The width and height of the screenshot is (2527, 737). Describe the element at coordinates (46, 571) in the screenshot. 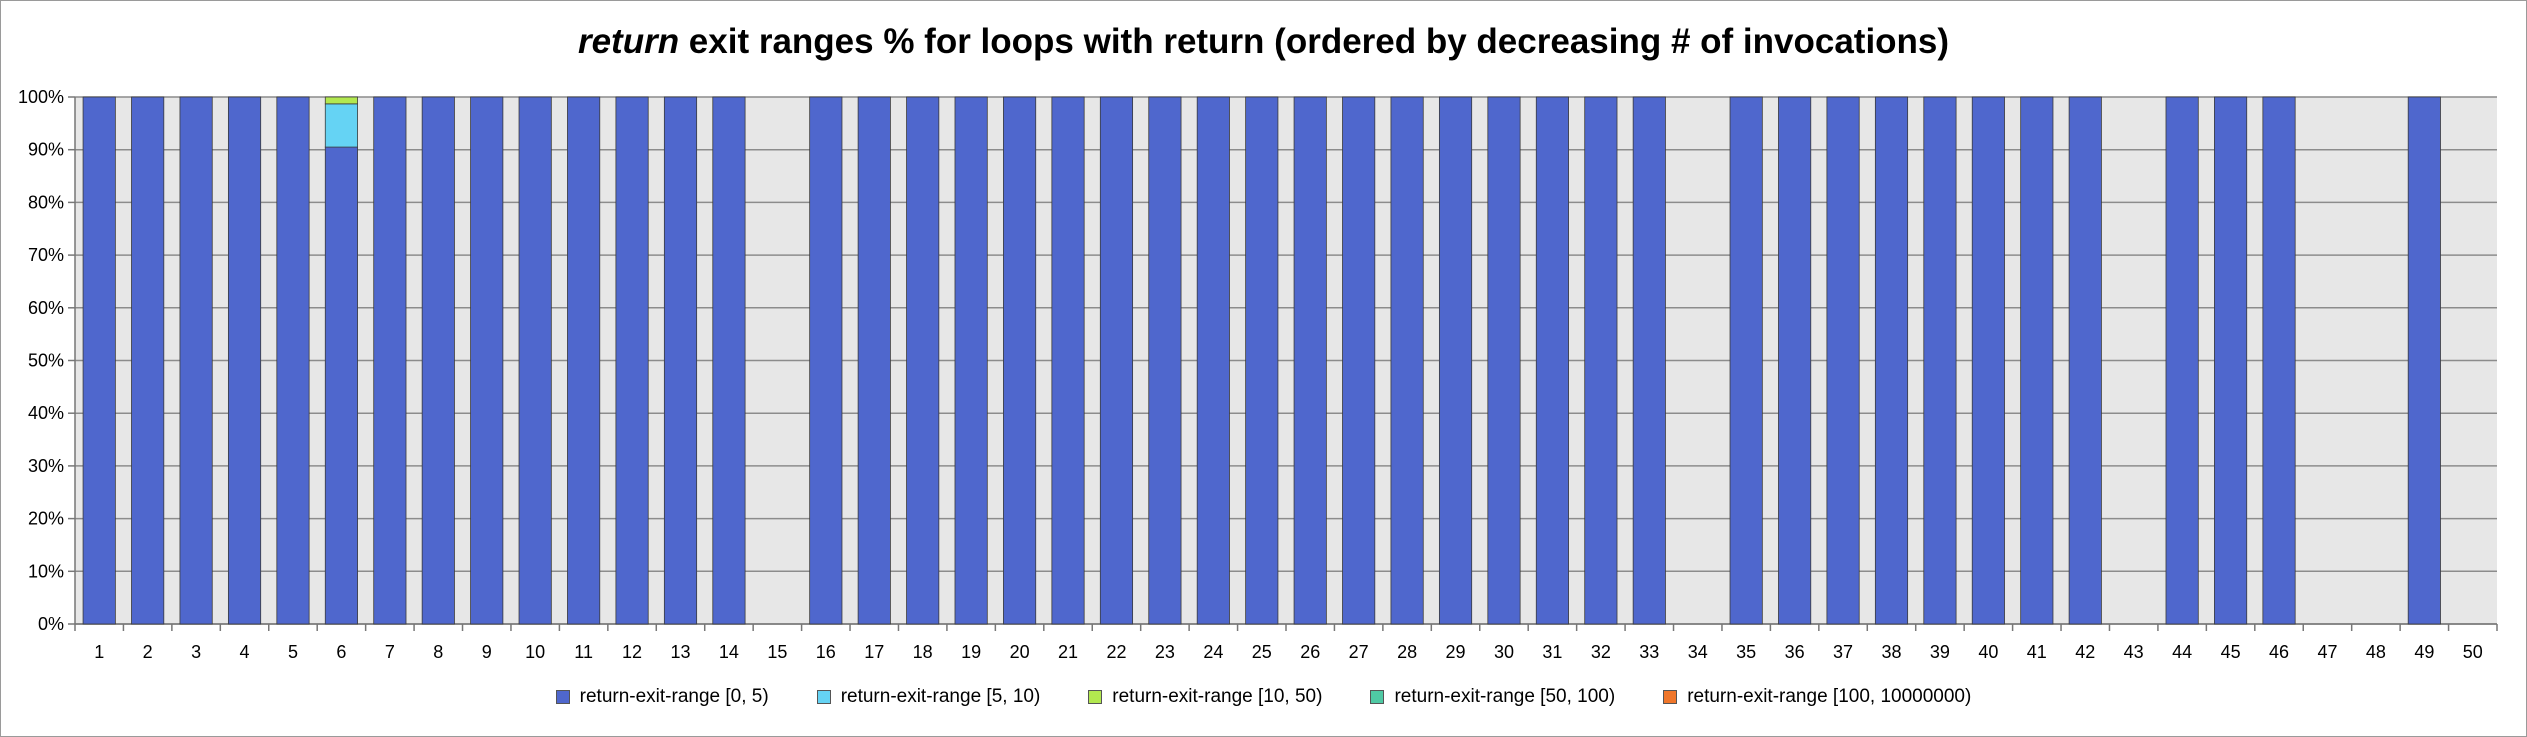

I see `y-tick-label: 10%` at that location.